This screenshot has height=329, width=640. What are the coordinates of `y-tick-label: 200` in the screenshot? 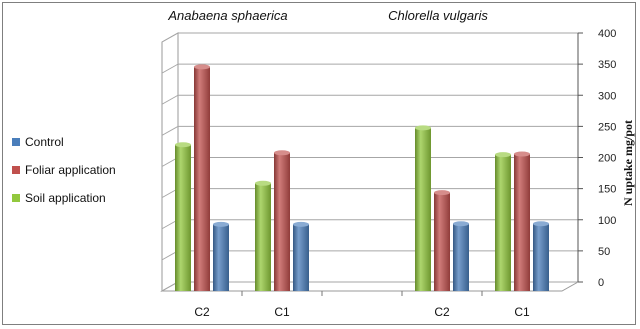 It's located at (607, 159).